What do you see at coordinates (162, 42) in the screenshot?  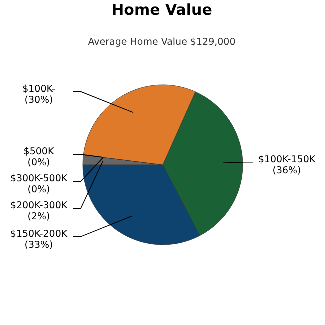 I see `chart-subtitle: Average Home Value $129,000` at bounding box center [162, 42].